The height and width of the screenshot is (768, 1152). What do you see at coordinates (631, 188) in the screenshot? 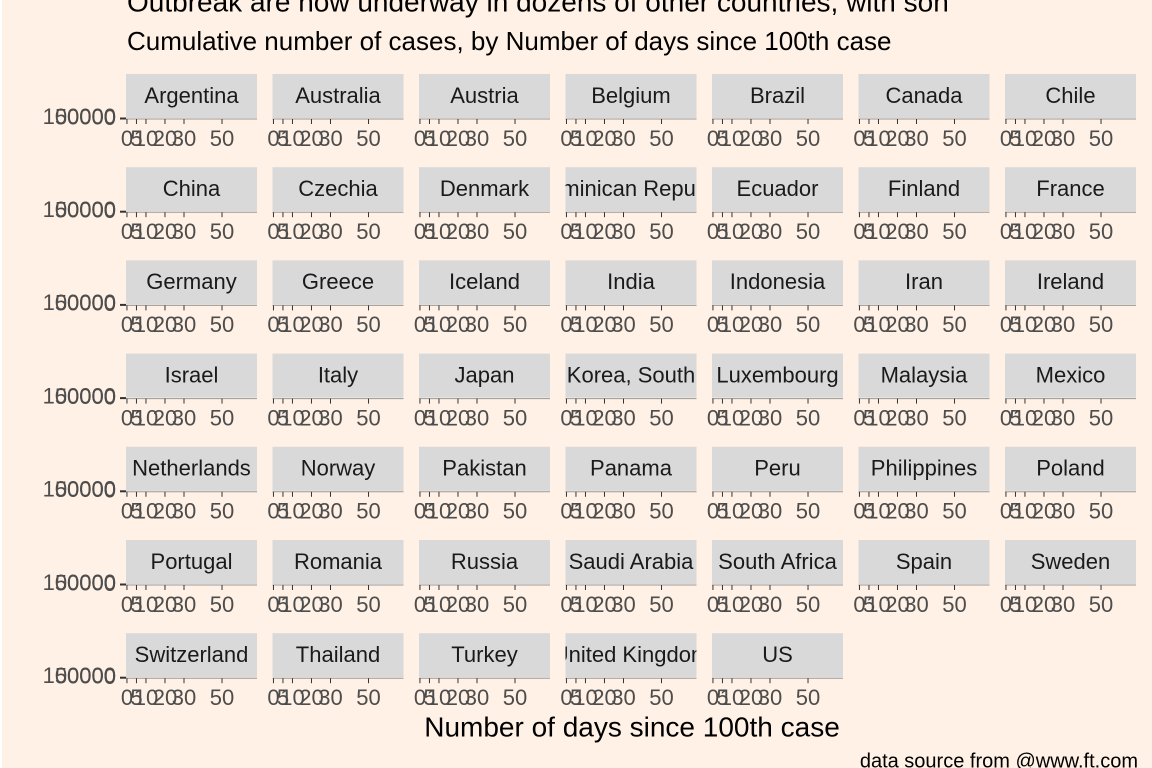
I see `facet-label: Dominican Republic` at bounding box center [631, 188].